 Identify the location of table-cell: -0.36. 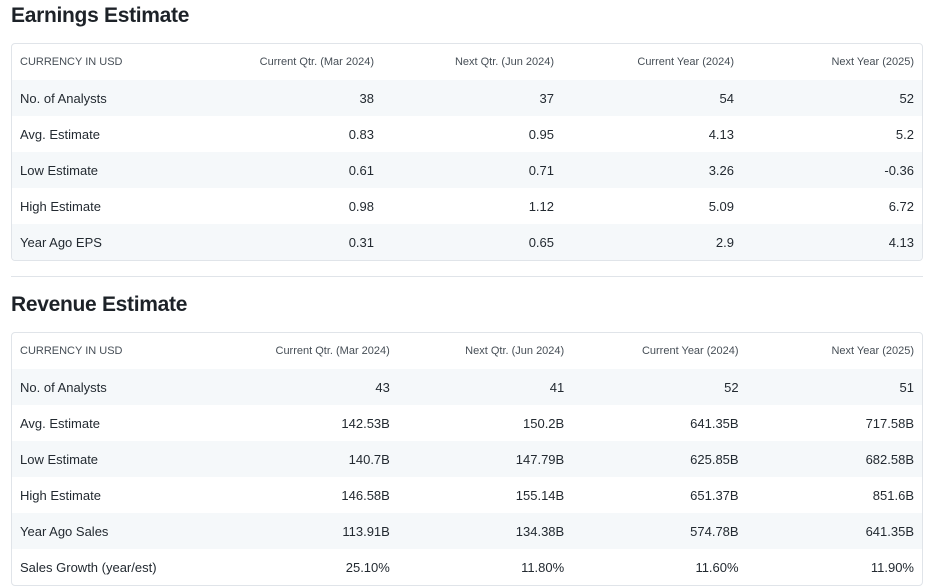
(832, 170).